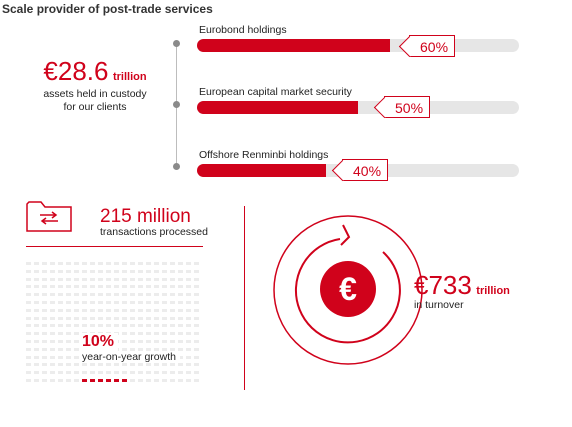  Describe the element at coordinates (432, 46) in the screenshot. I see `percent-tag-eurobond: 60%` at that location.